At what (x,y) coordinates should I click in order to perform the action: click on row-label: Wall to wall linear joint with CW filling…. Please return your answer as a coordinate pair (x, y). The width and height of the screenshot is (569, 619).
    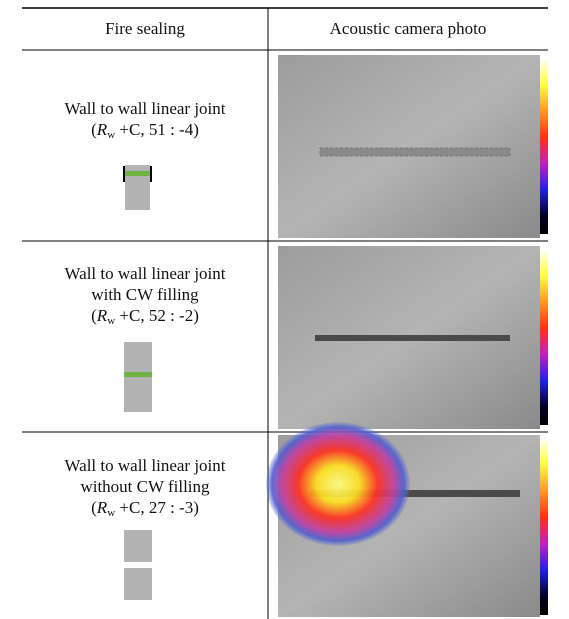
    Looking at the image, I should click on (145, 297).